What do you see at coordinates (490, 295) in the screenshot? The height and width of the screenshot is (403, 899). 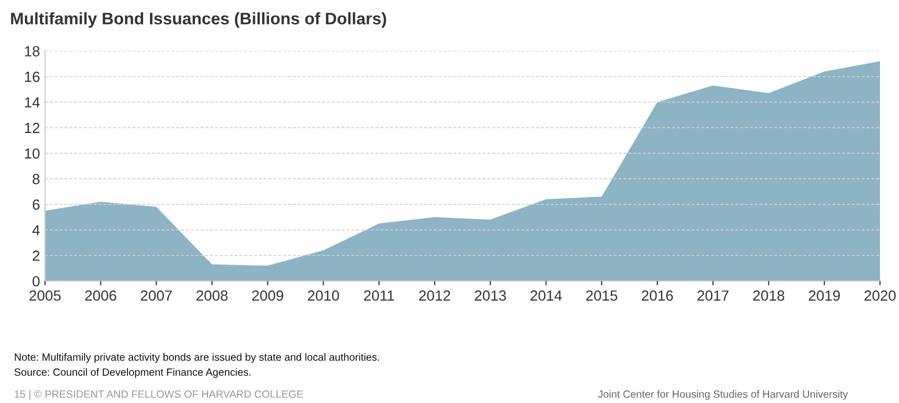 I see `x-tick-label: 2013` at bounding box center [490, 295].